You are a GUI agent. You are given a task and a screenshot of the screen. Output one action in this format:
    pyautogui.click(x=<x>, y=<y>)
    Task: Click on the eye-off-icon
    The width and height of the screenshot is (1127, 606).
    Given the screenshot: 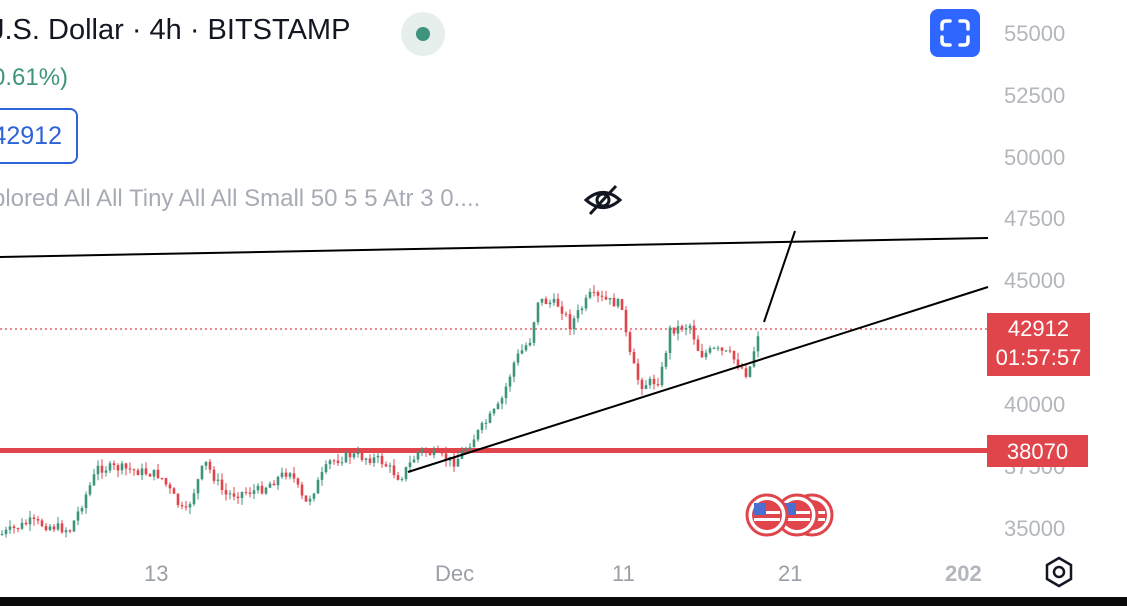 What is the action you would take?
    pyautogui.click(x=603, y=200)
    